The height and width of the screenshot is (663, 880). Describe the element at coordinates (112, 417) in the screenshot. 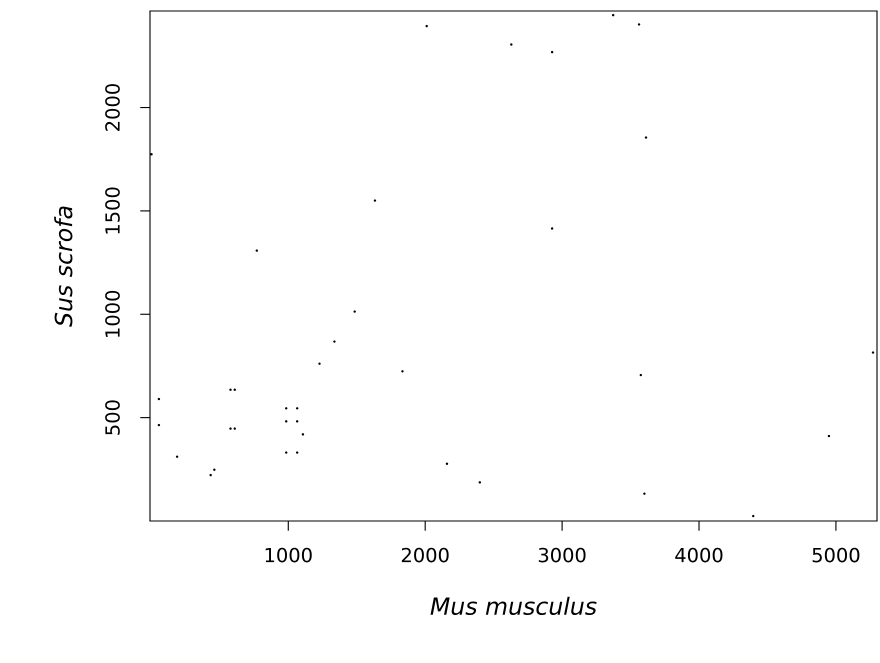

I see `y-tick-label: 500` at that location.